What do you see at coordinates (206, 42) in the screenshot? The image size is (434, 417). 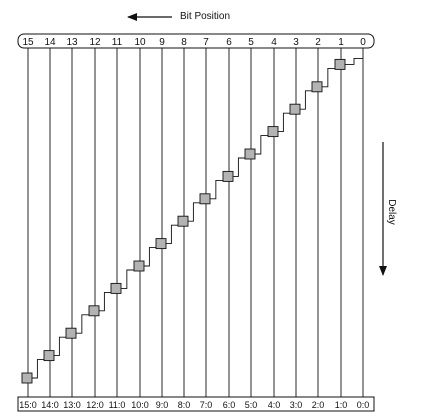 I see `bit-position-label: 7` at bounding box center [206, 42].